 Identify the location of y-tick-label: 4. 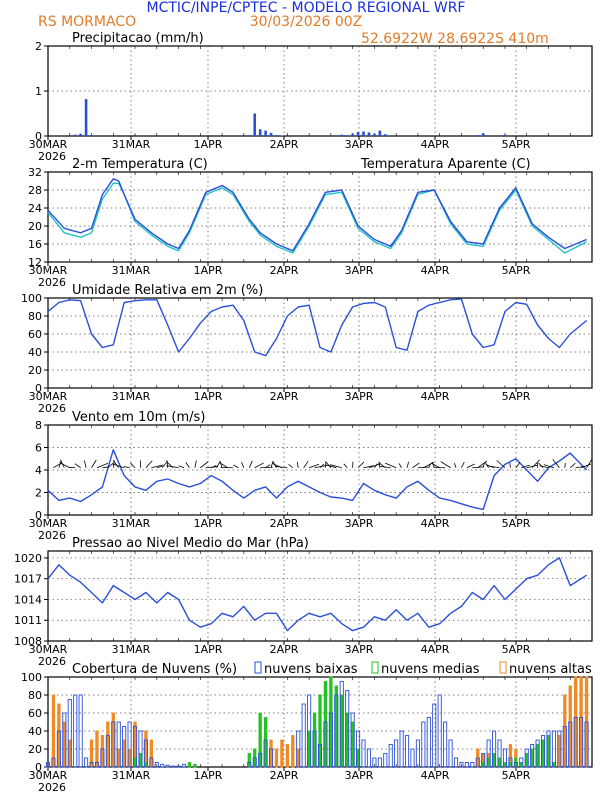
(38, 470).